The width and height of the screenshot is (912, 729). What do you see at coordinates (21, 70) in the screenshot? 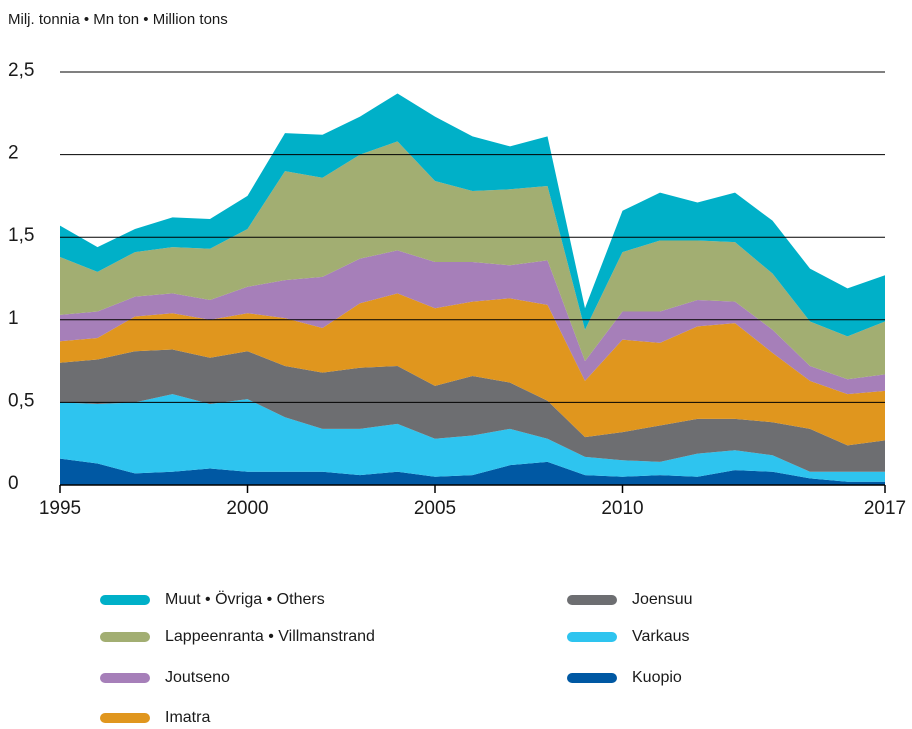
I see `y-tick-label: 2,5` at bounding box center [21, 70].